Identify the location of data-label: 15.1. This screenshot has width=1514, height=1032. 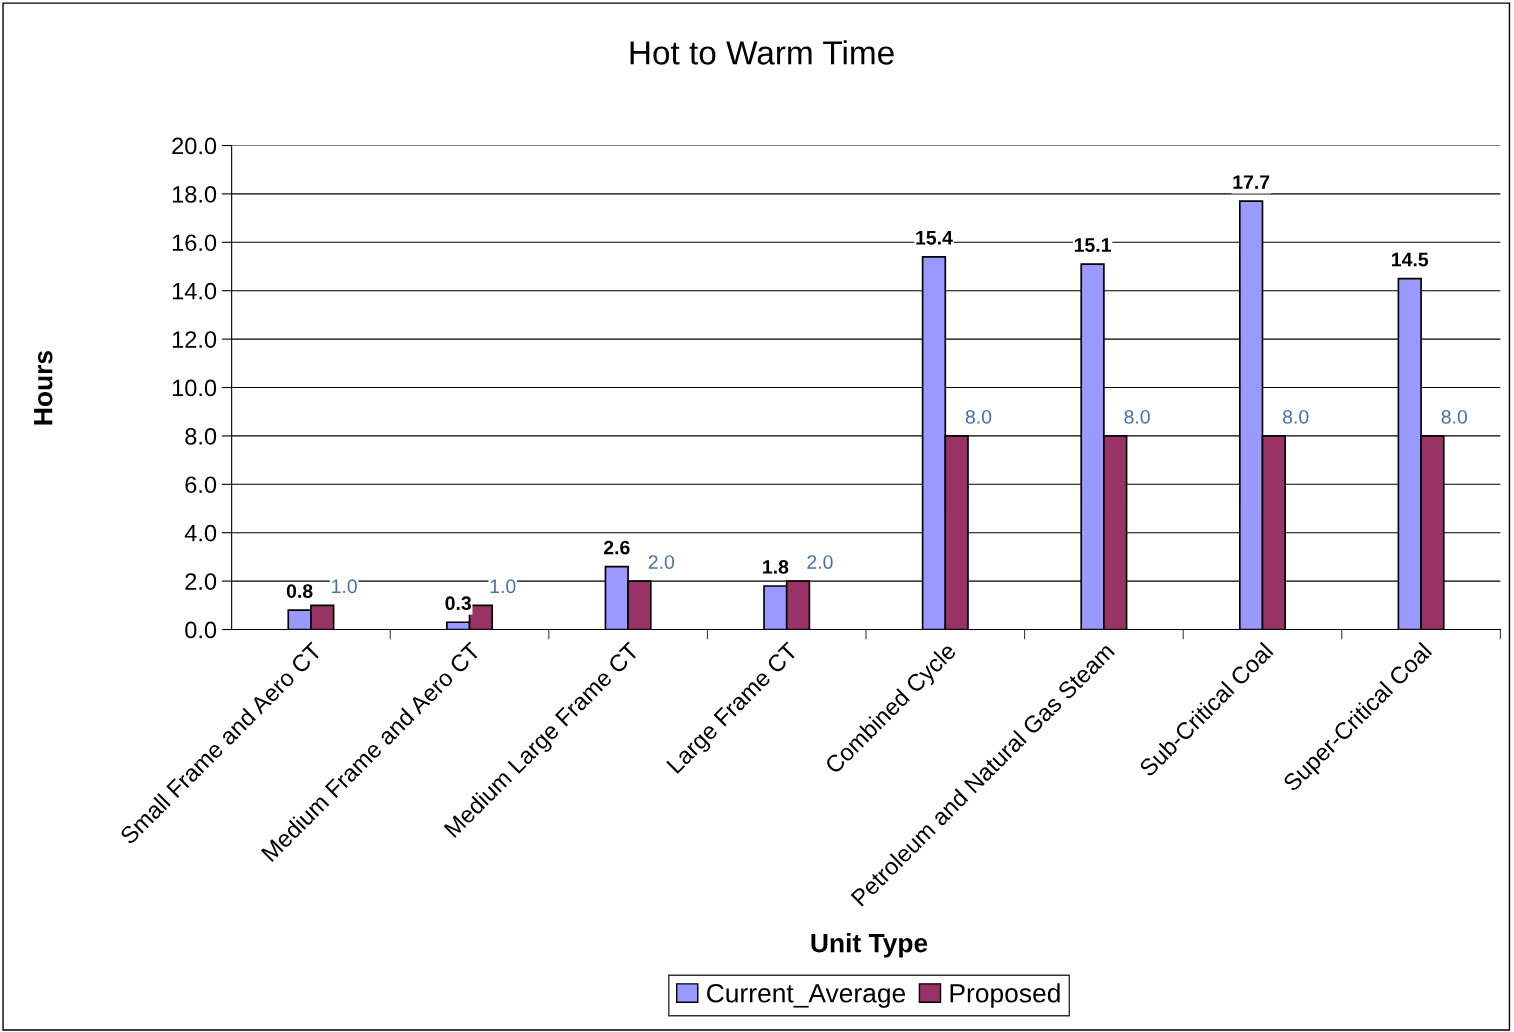
(1092, 245).